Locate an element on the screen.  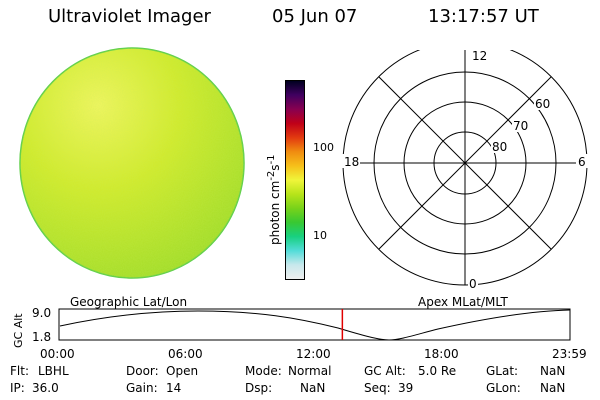
timeline-y-axis-label: GC Alt is located at coordinates (18, 330).